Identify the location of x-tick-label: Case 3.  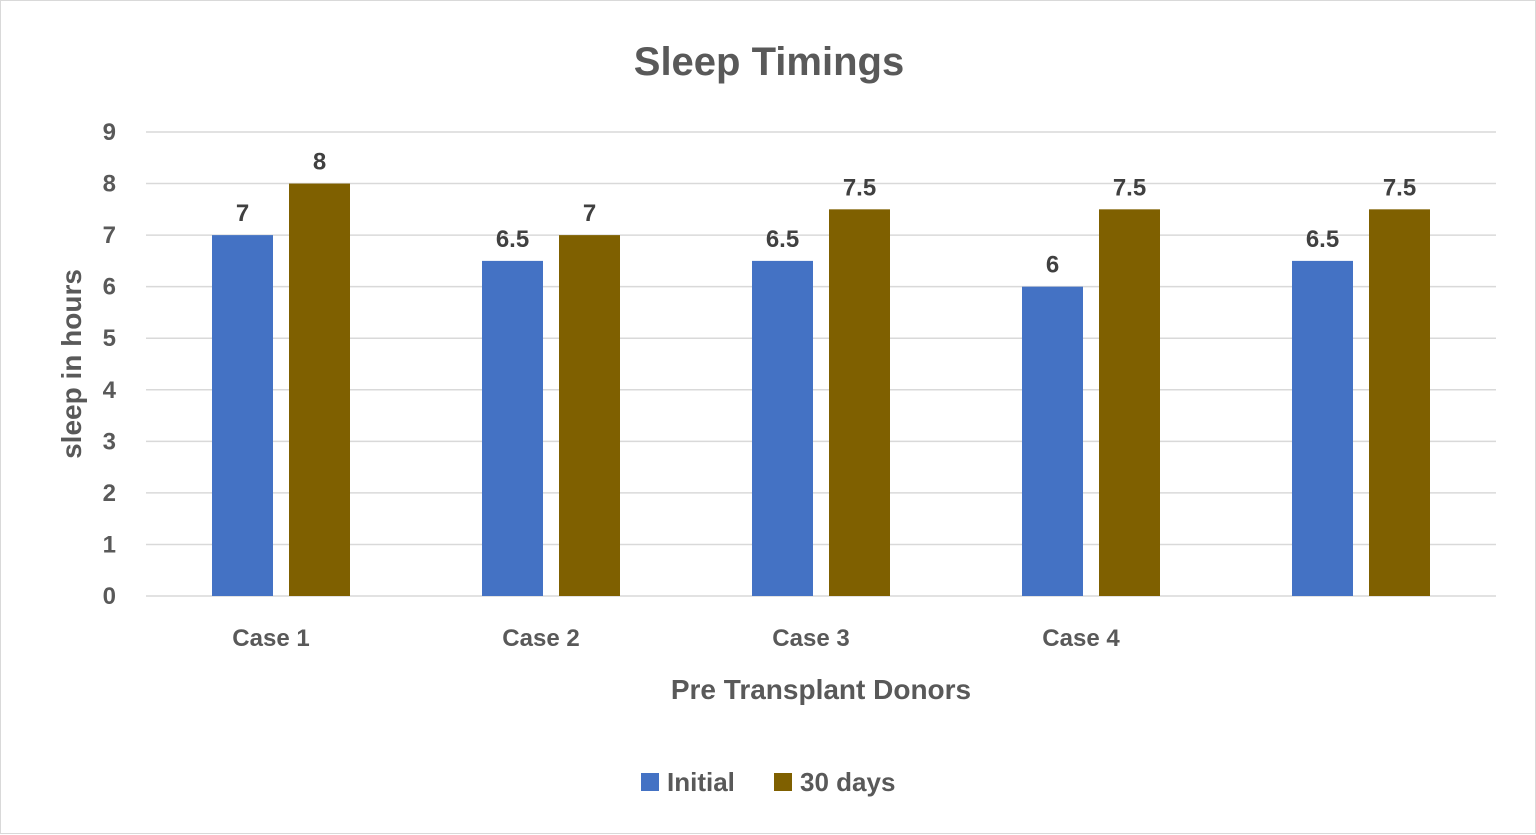
(810, 638).